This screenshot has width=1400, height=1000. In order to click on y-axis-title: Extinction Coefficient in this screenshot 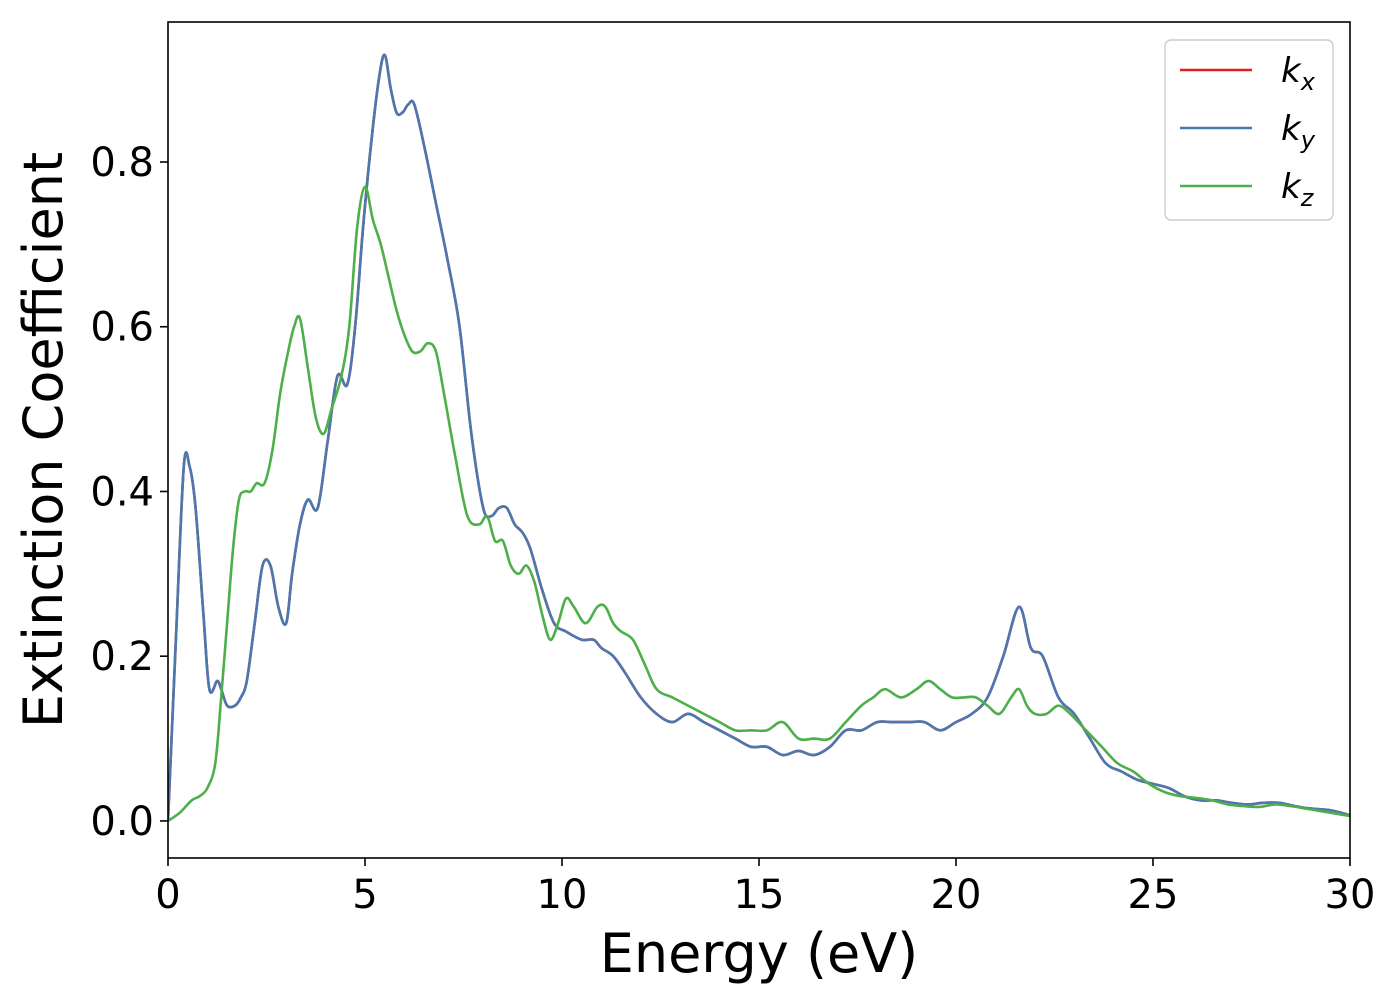, I will do `click(43, 440)`.